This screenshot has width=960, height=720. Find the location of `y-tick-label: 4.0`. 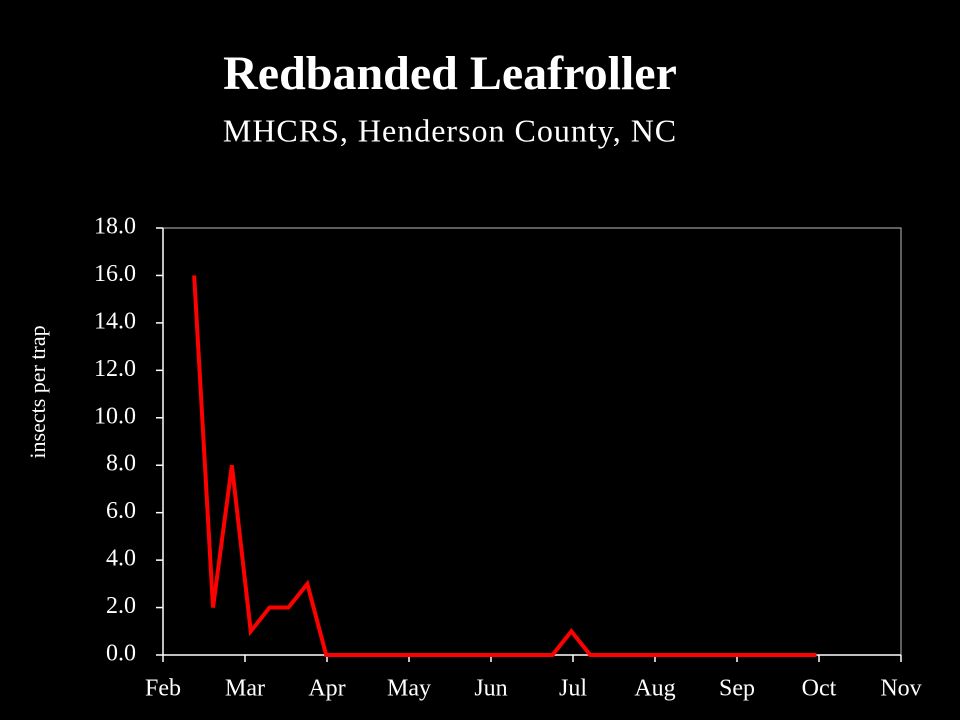

y-tick-label: 4.0 is located at coordinates (121, 559).